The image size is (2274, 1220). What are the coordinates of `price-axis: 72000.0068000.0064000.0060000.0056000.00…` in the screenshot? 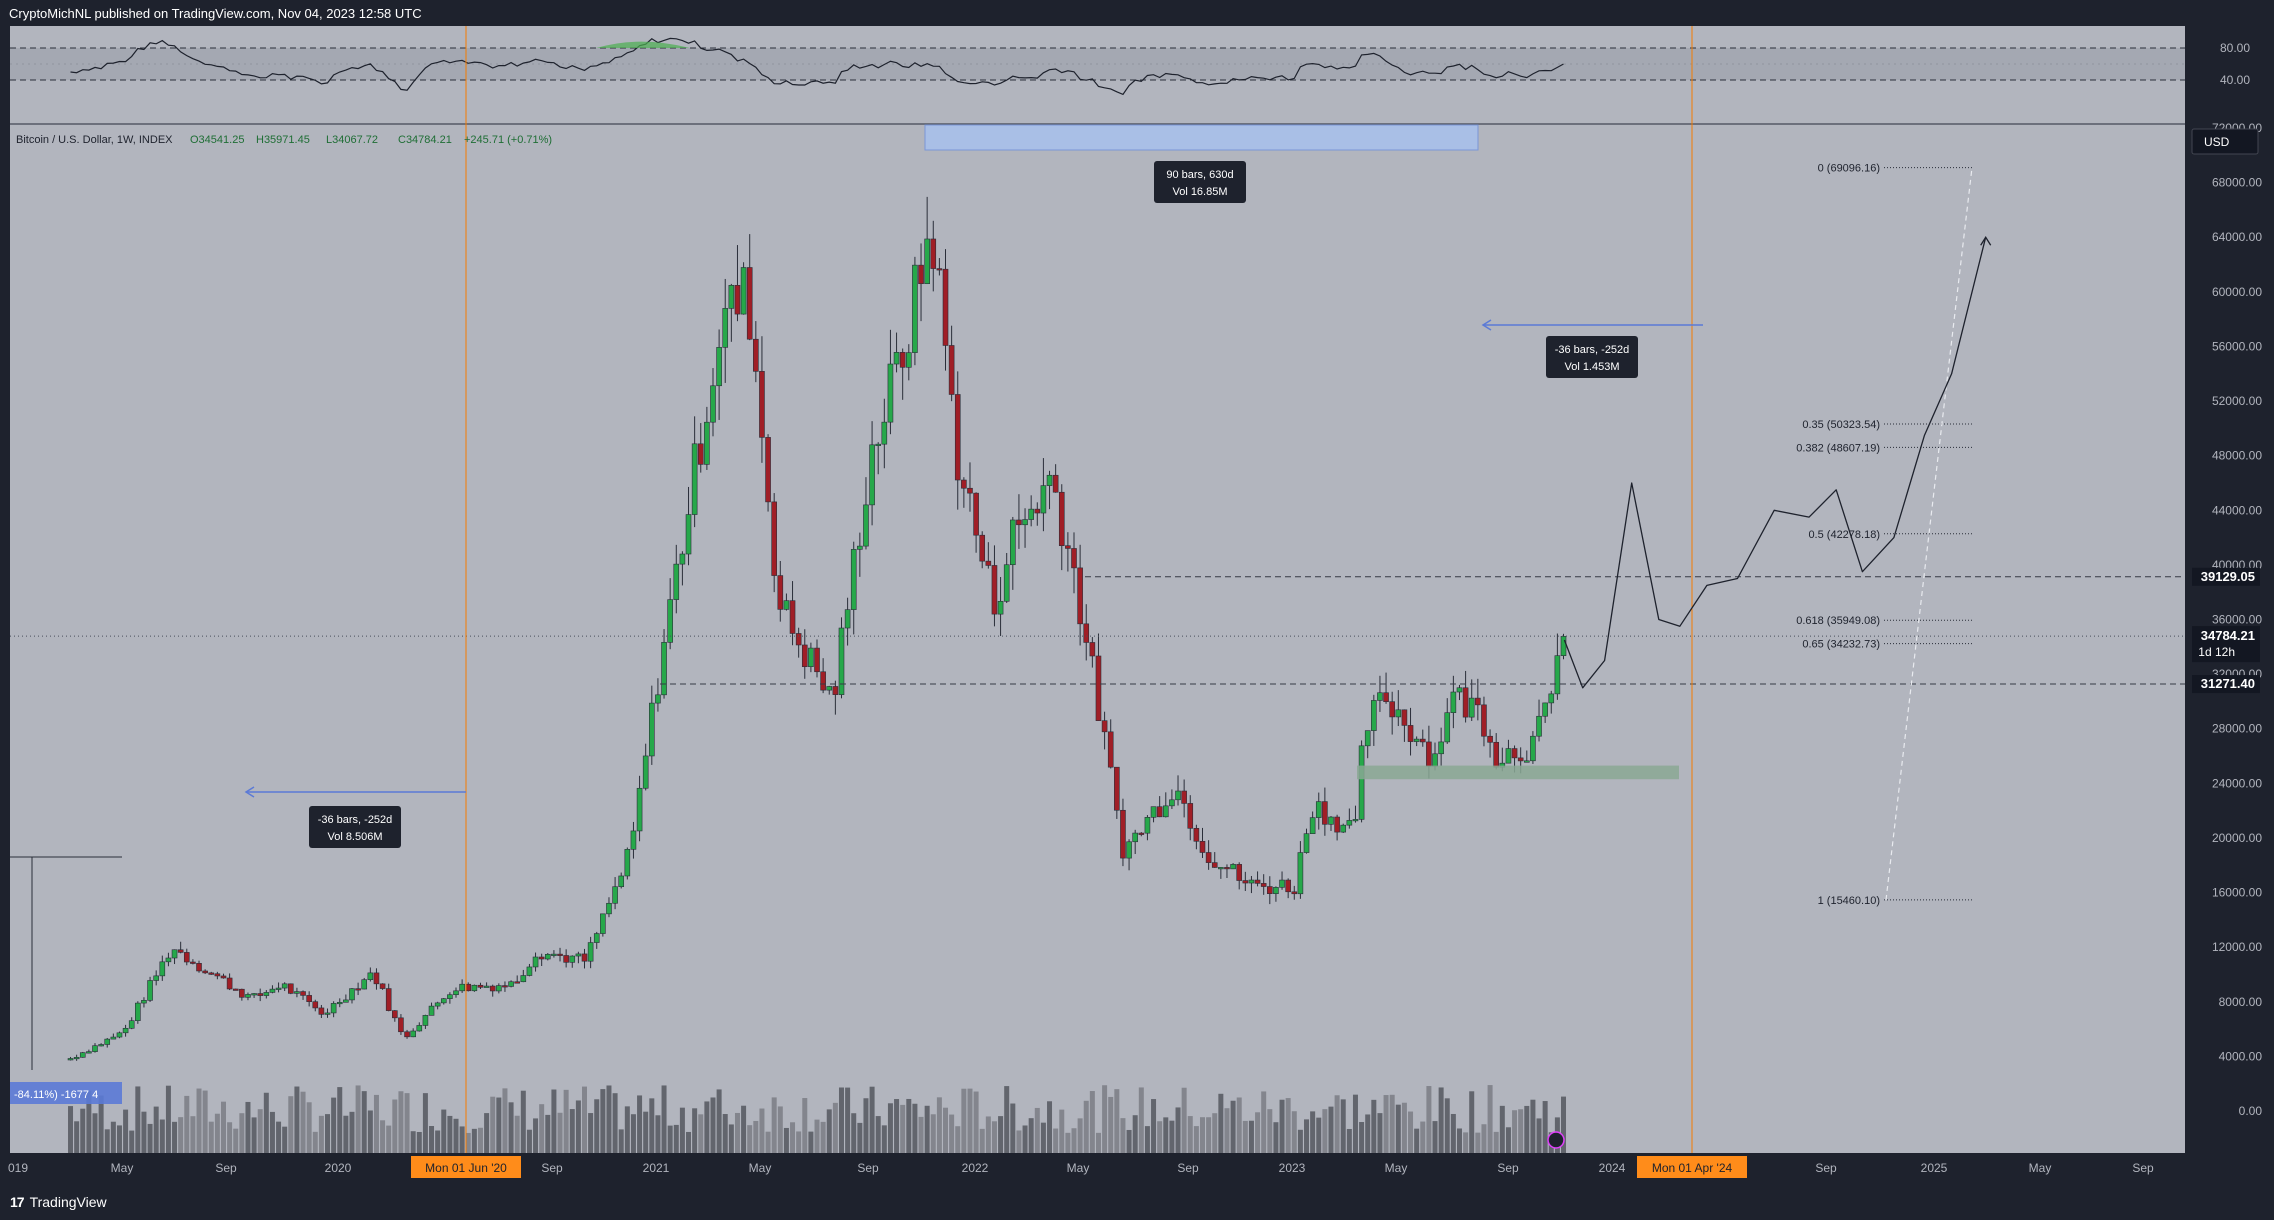 It's located at (2237, 579).